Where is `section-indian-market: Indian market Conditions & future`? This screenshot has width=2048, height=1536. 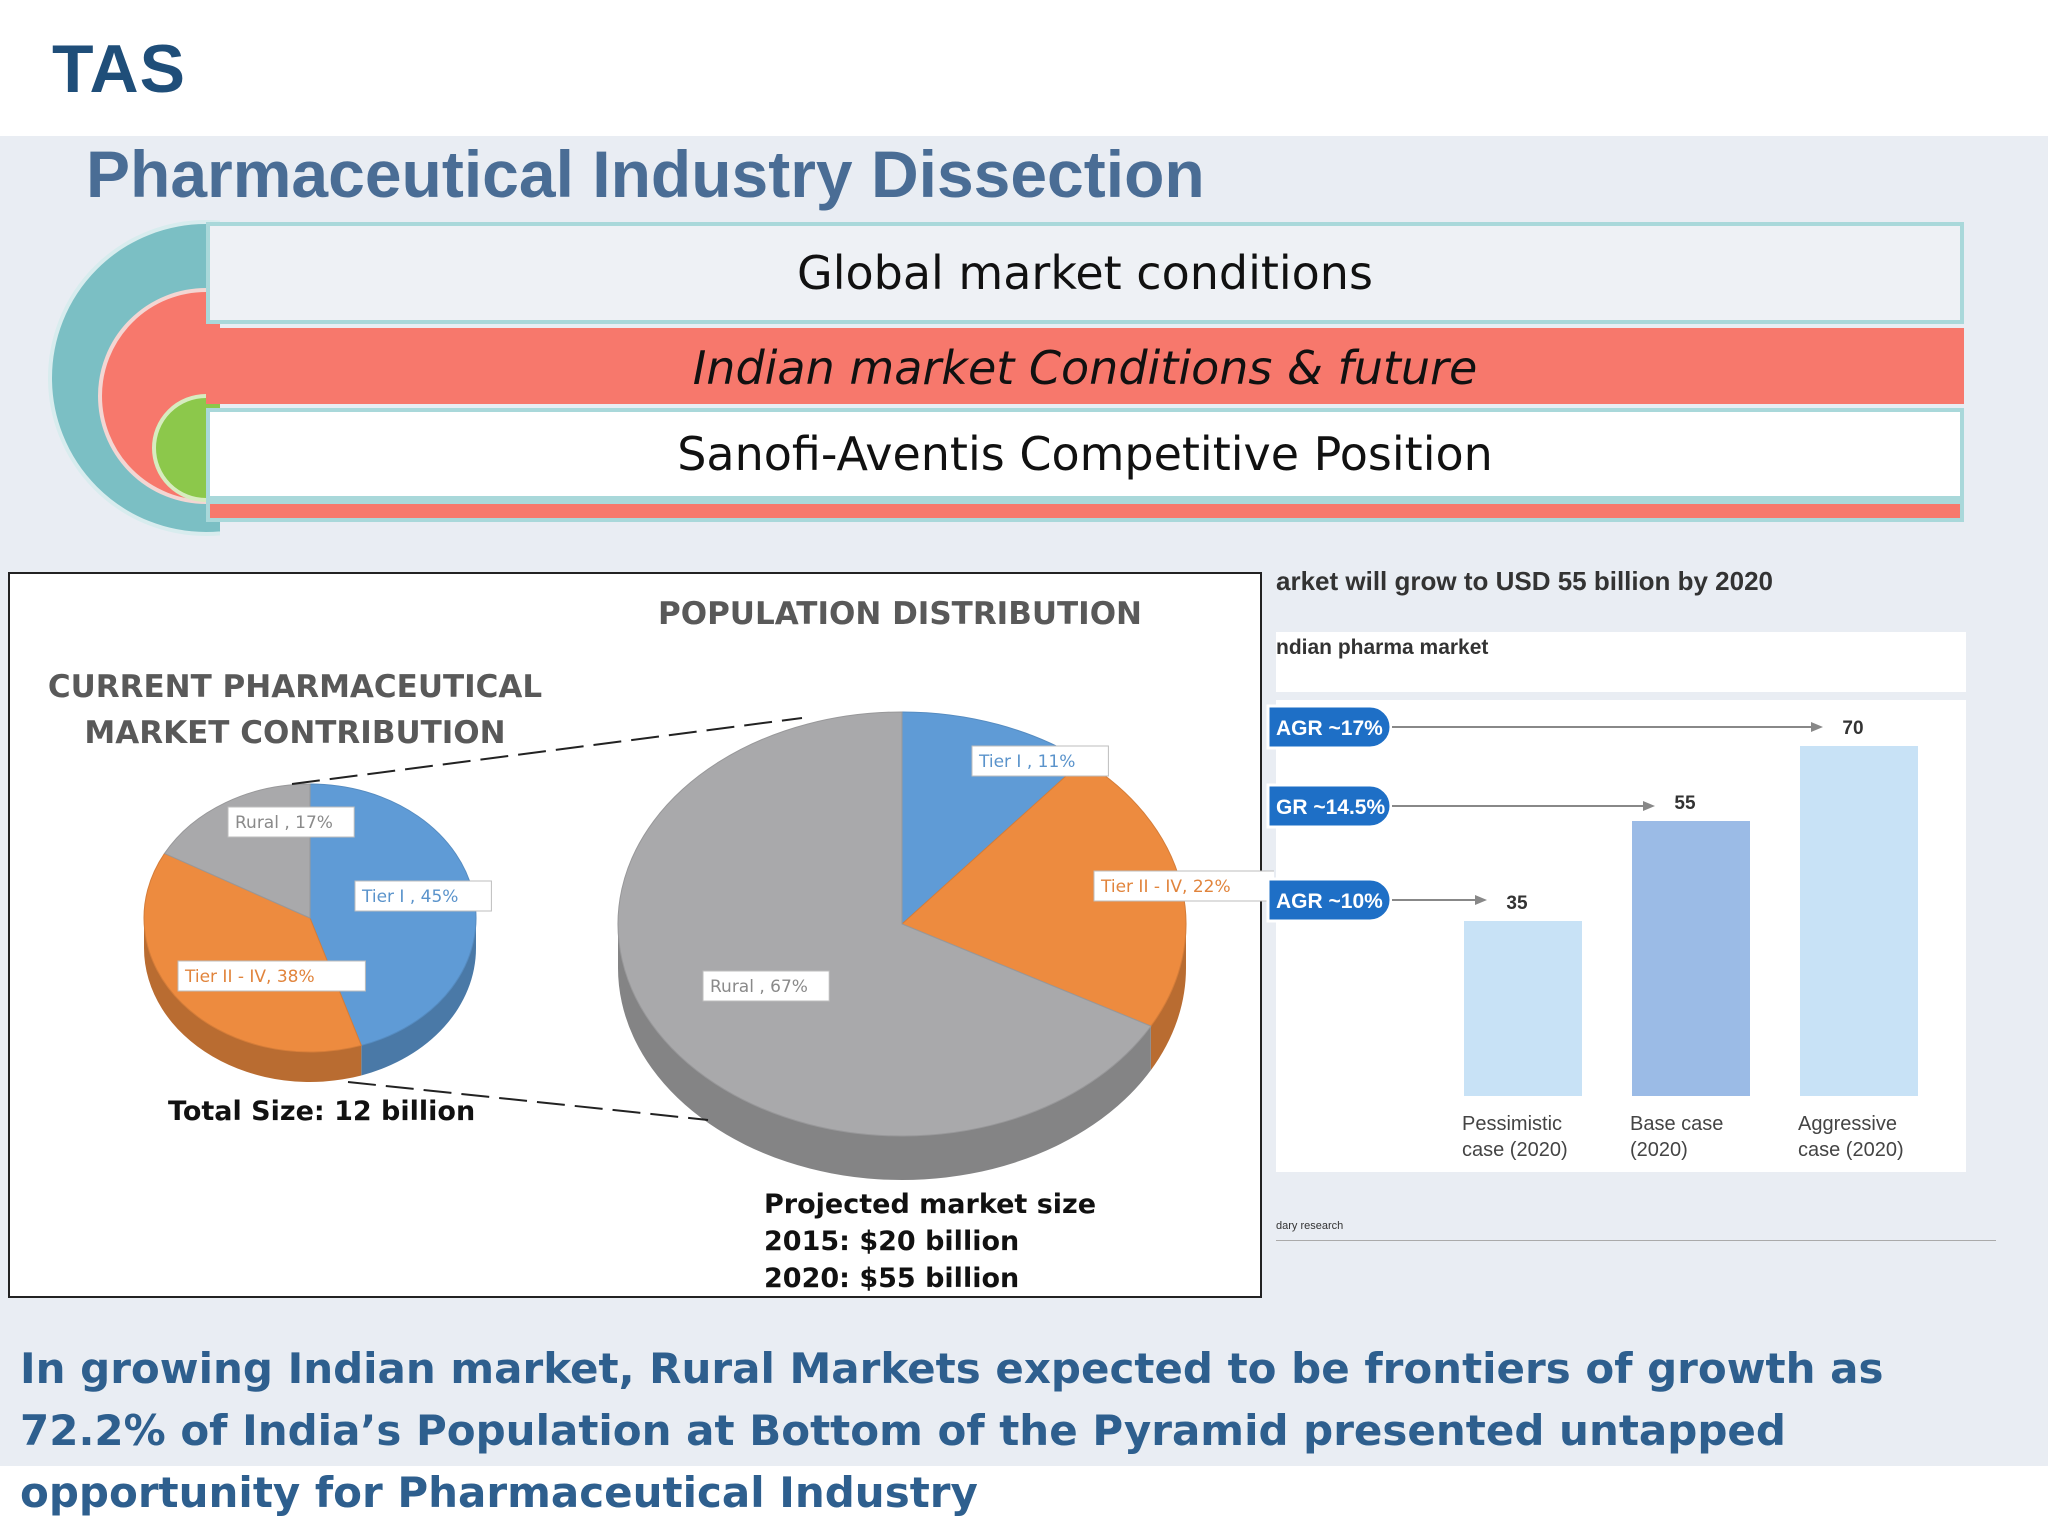
section-indian-market: Indian market Conditions & future is located at coordinates (1085, 366).